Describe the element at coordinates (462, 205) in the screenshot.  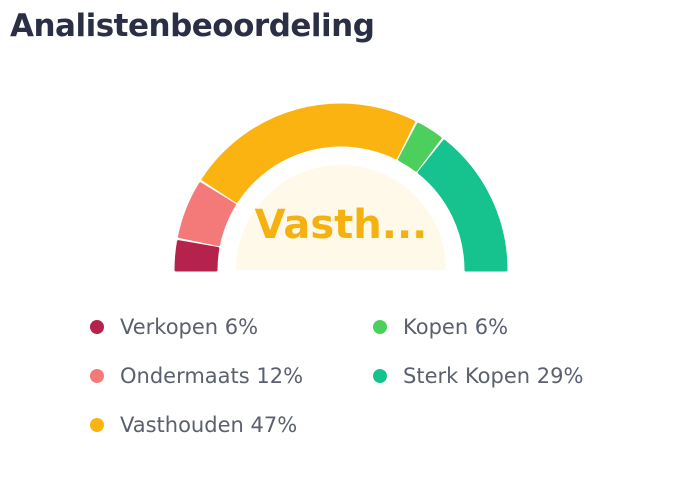
I see `gauge-segment-sterk-kopen` at that location.